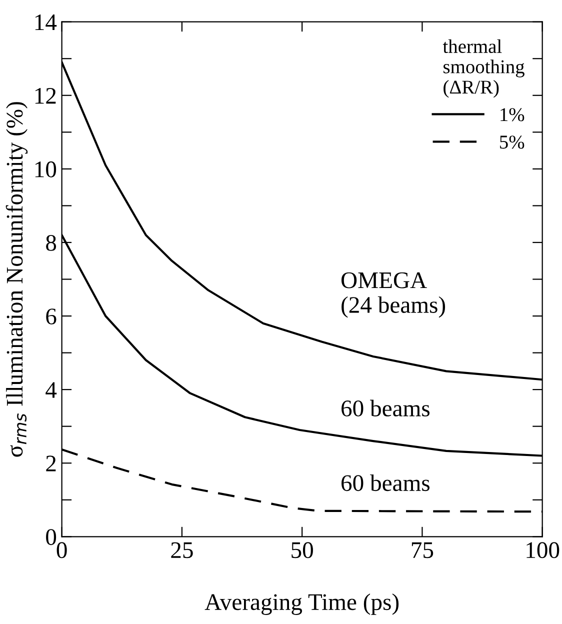  I want to click on y-tick-label: 12, so click(45, 96).